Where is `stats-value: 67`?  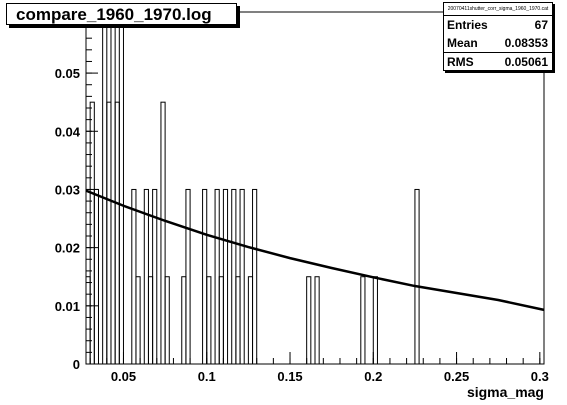 stats-value: 67 is located at coordinates (541, 25).